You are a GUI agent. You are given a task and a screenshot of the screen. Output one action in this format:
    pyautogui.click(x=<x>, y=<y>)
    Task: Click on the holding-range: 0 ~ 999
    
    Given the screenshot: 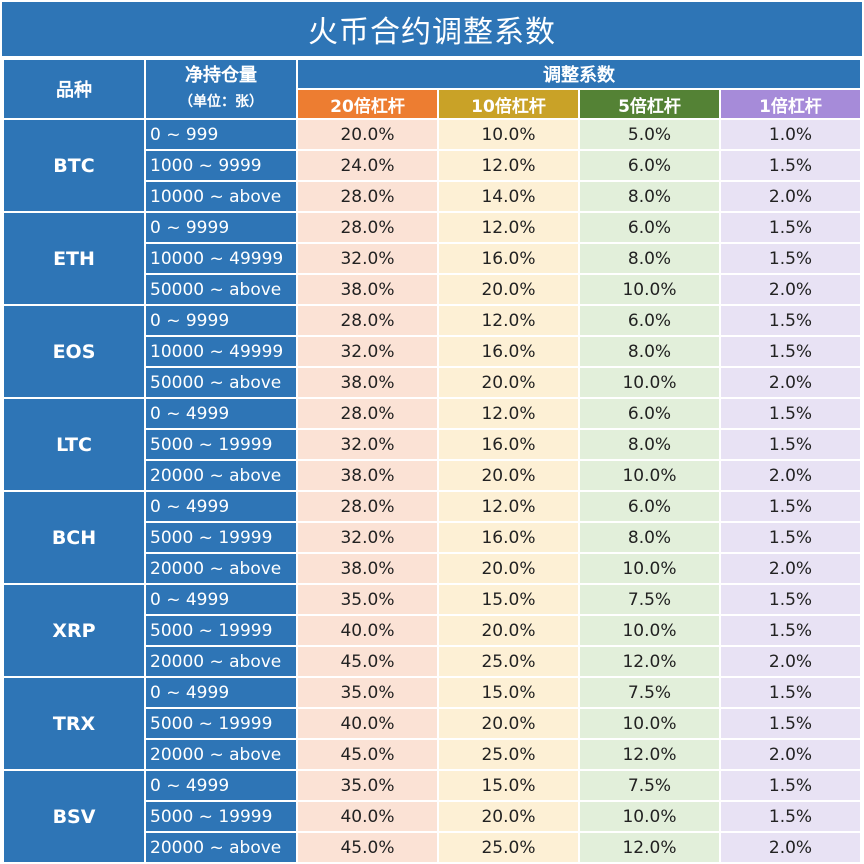 What is the action you would take?
    pyautogui.click(x=221, y=134)
    